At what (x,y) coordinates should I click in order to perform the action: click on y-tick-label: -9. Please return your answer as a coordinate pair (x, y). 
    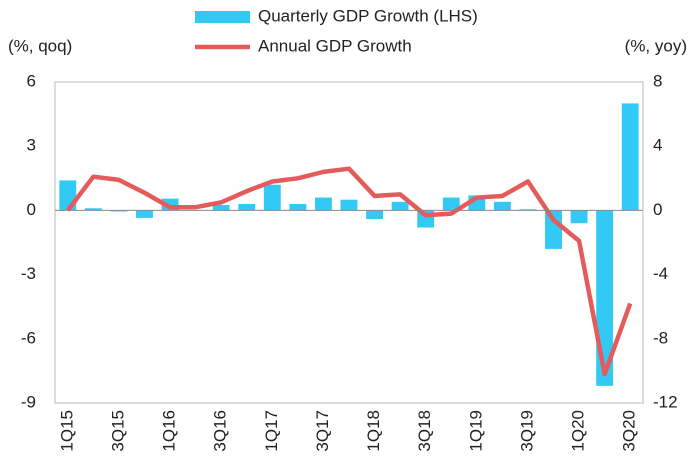
    Looking at the image, I should click on (28, 401).